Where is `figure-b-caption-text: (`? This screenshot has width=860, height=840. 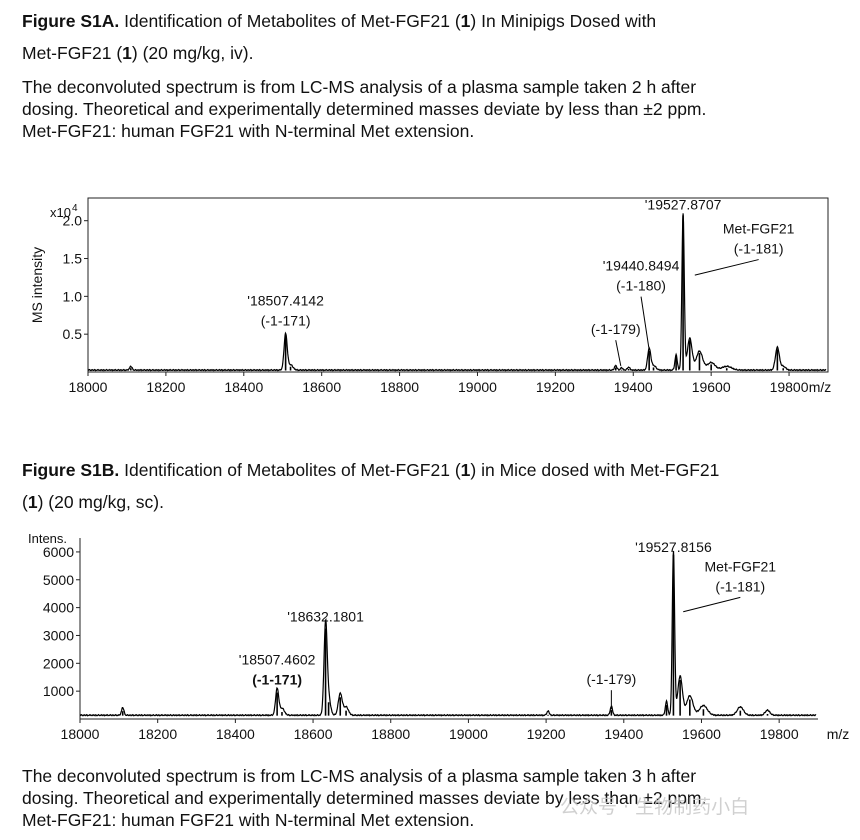
figure-b-caption-text: ( is located at coordinates (25, 502).